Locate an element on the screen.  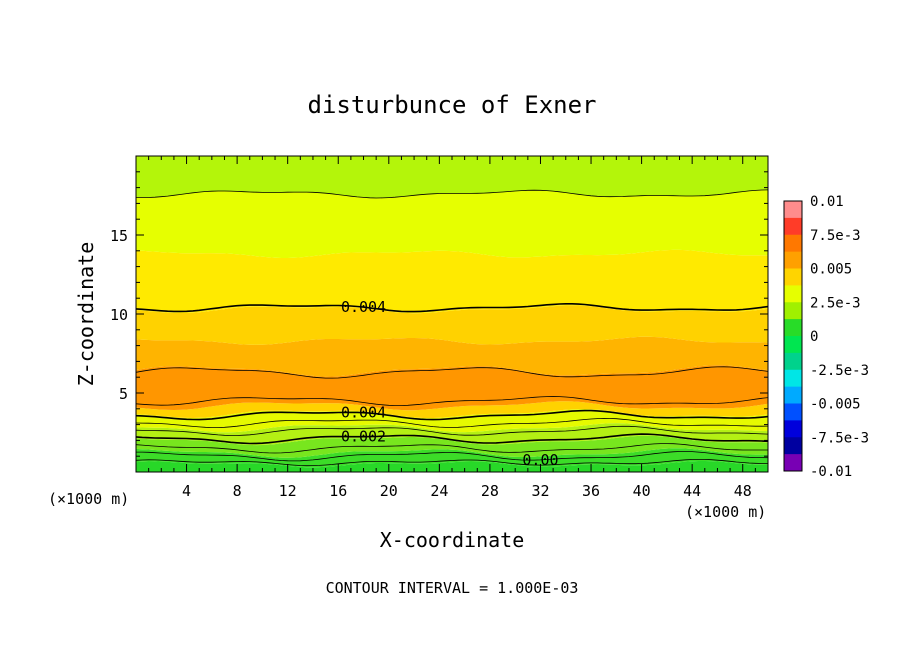
y-unit: (×1000 m) is located at coordinates (88, 499).